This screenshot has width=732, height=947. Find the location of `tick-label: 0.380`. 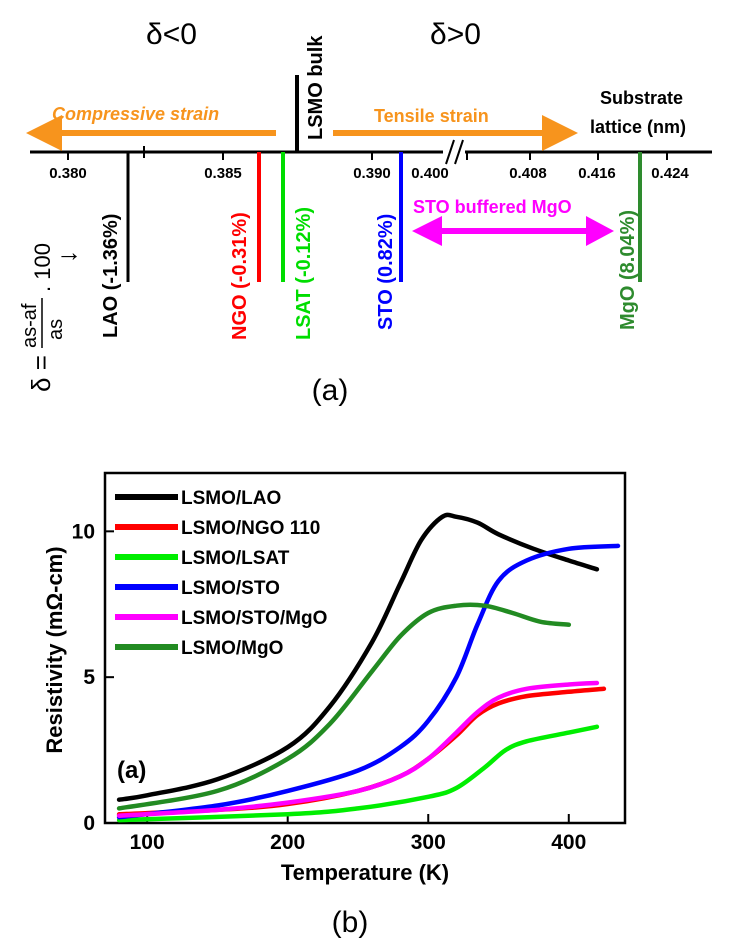

tick-label: 0.380 is located at coordinates (68, 173).